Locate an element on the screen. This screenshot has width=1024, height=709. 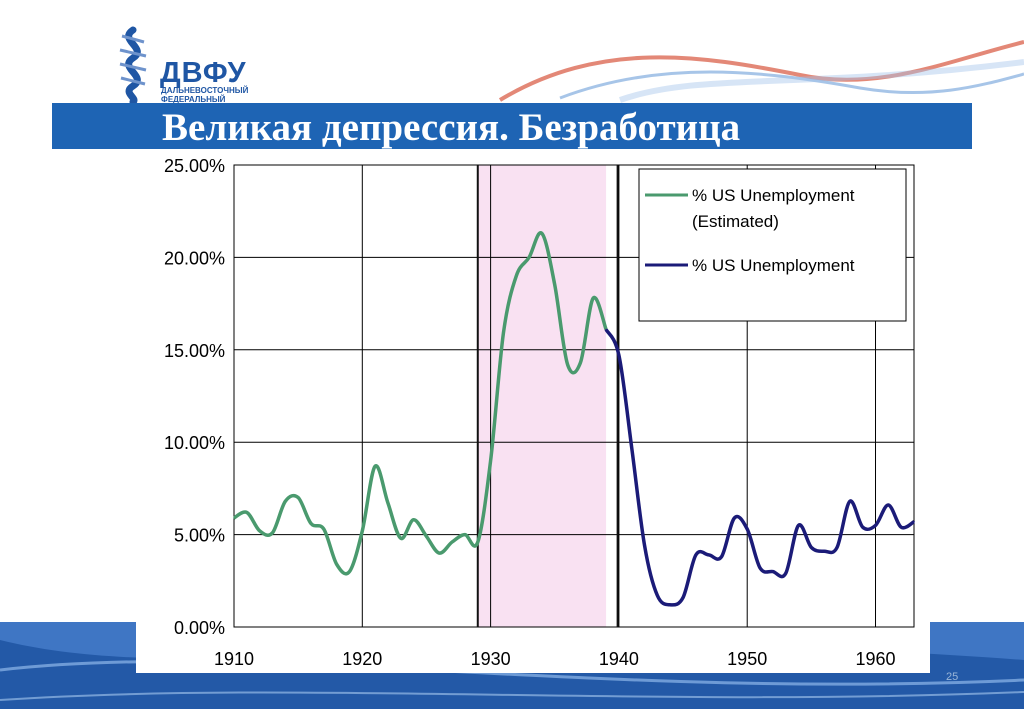
y-tick-label: 15.00% is located at coordinates (194, 351).